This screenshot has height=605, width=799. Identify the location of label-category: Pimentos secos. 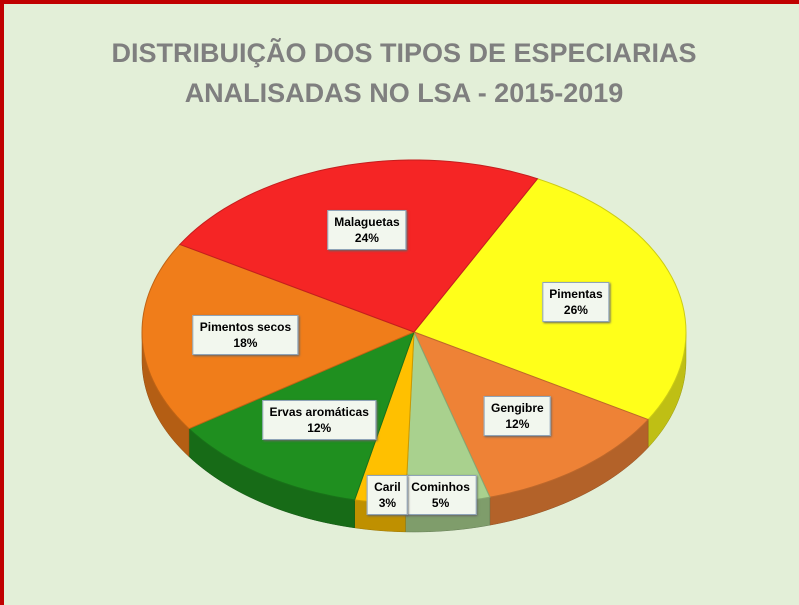
(245, 327).